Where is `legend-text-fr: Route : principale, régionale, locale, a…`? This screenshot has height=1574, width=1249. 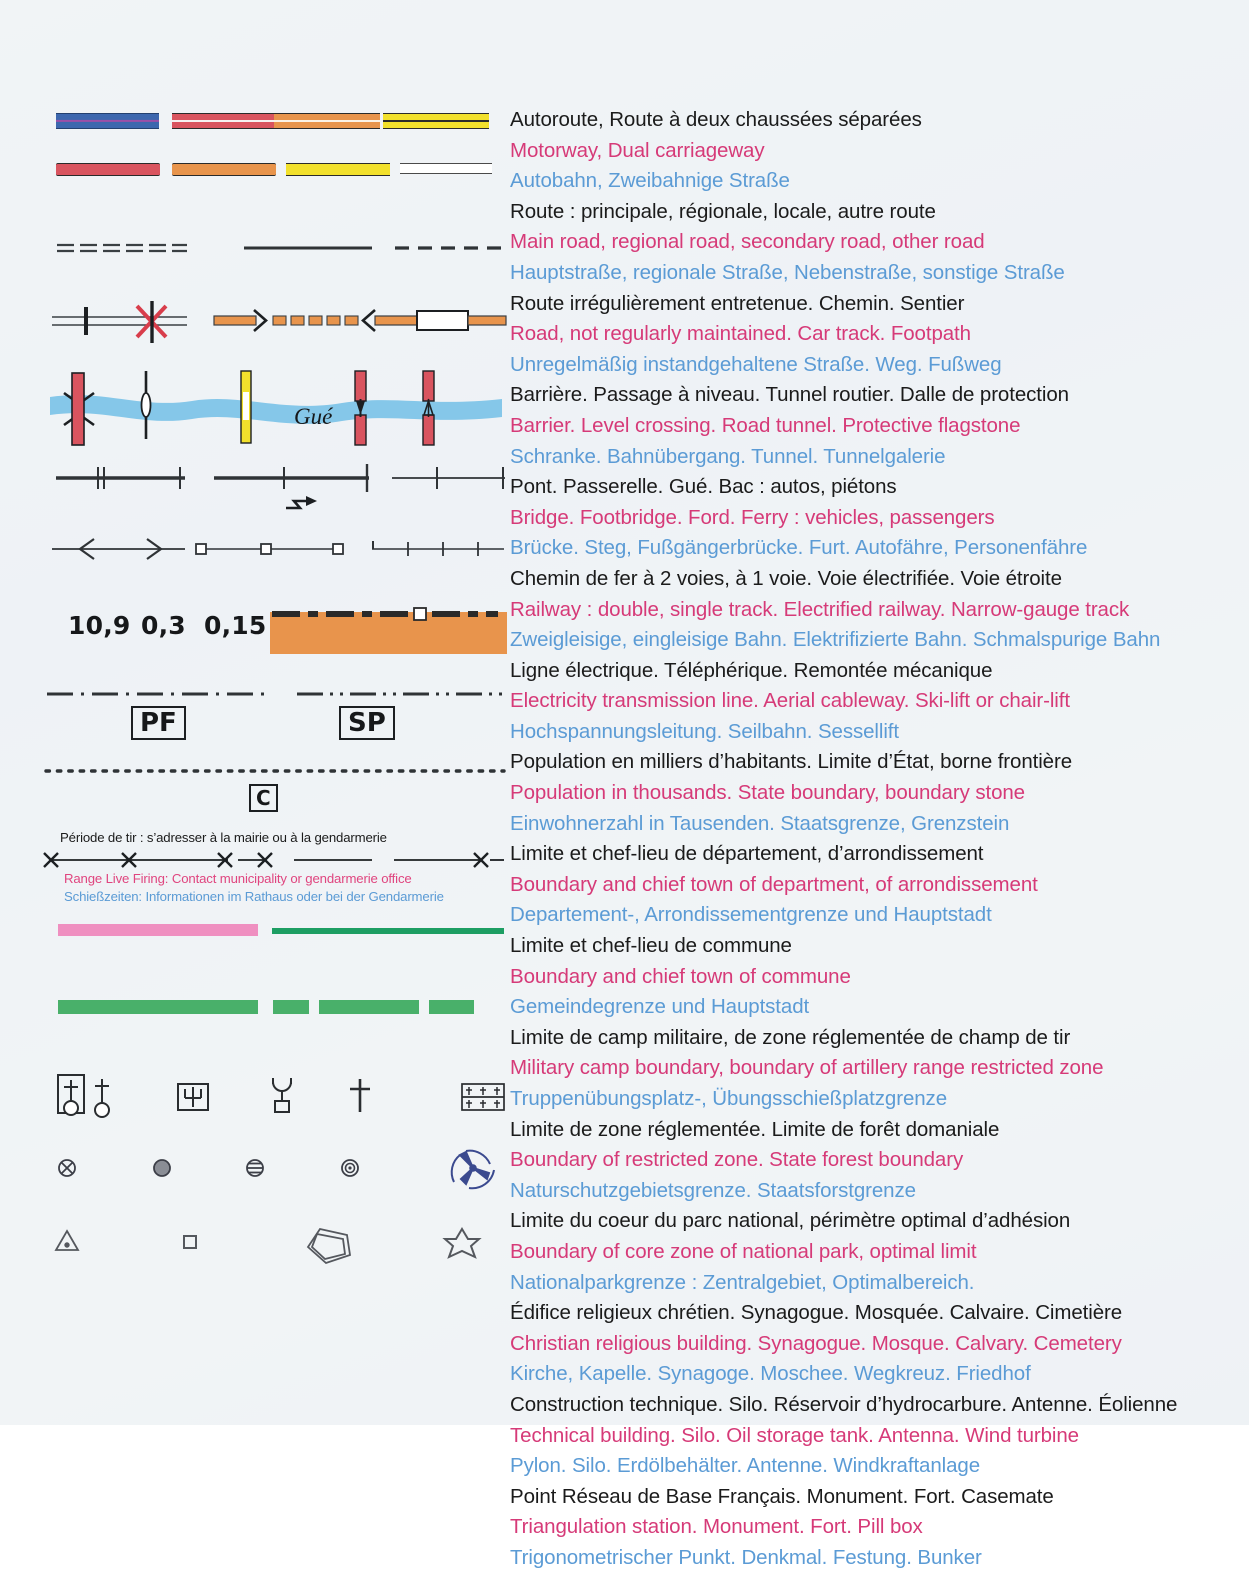 legend-text-fr: Route : principale, régionale, locale, a… is located at coordinates (723, 211).